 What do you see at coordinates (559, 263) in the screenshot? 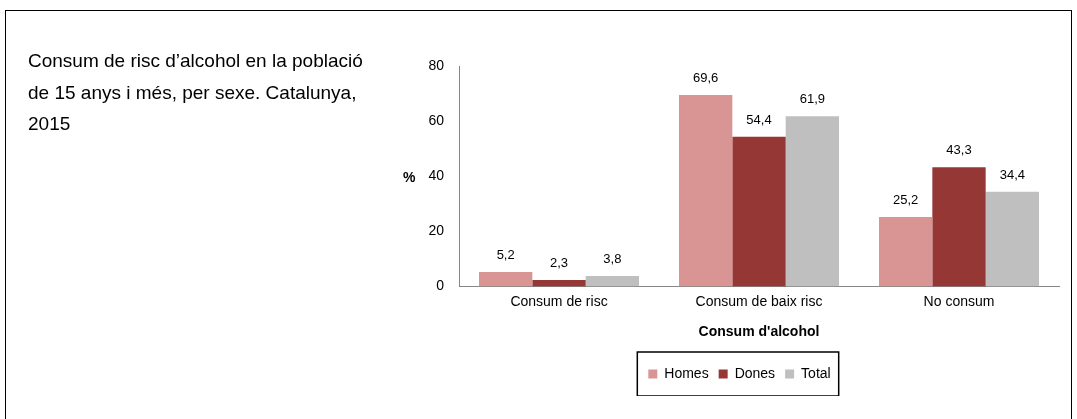
I see `data-label: 2,3` at bounding box center [559, 263].